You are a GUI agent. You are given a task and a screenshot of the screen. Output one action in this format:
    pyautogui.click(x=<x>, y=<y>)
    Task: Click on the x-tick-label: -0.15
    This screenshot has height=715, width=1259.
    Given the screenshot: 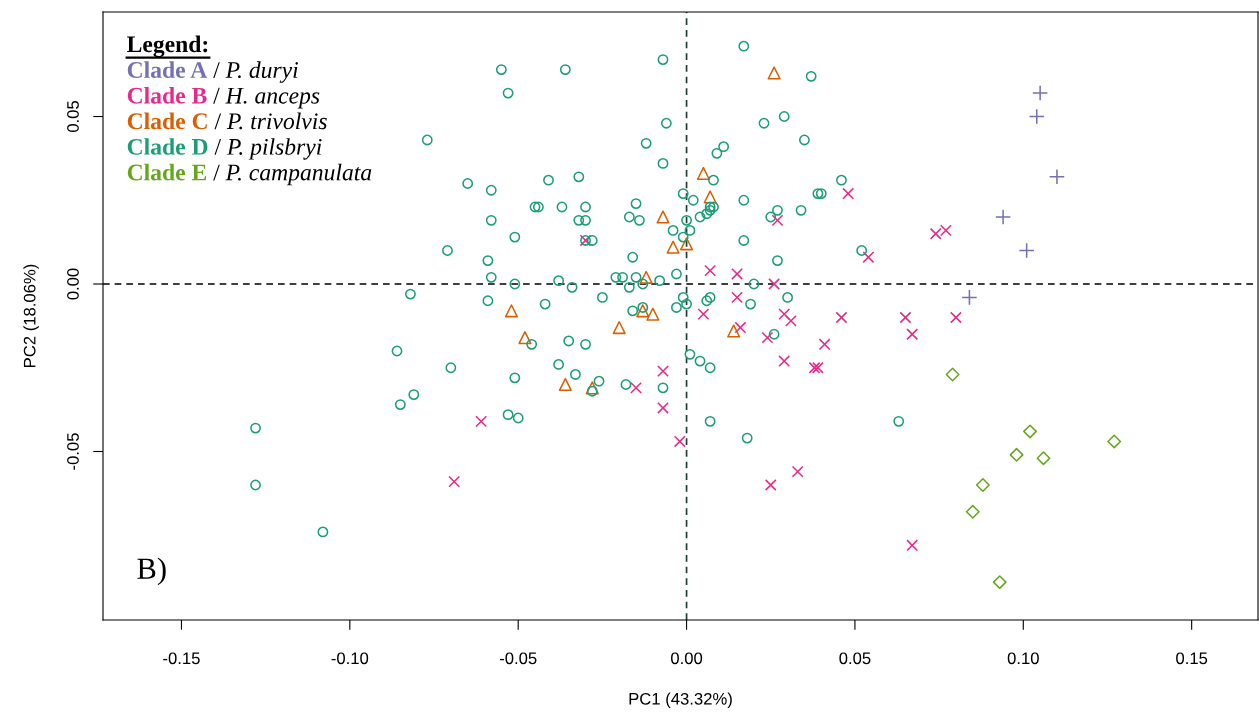 What is the action you would take?
    pyautogui.click(x=181, y=658)
    